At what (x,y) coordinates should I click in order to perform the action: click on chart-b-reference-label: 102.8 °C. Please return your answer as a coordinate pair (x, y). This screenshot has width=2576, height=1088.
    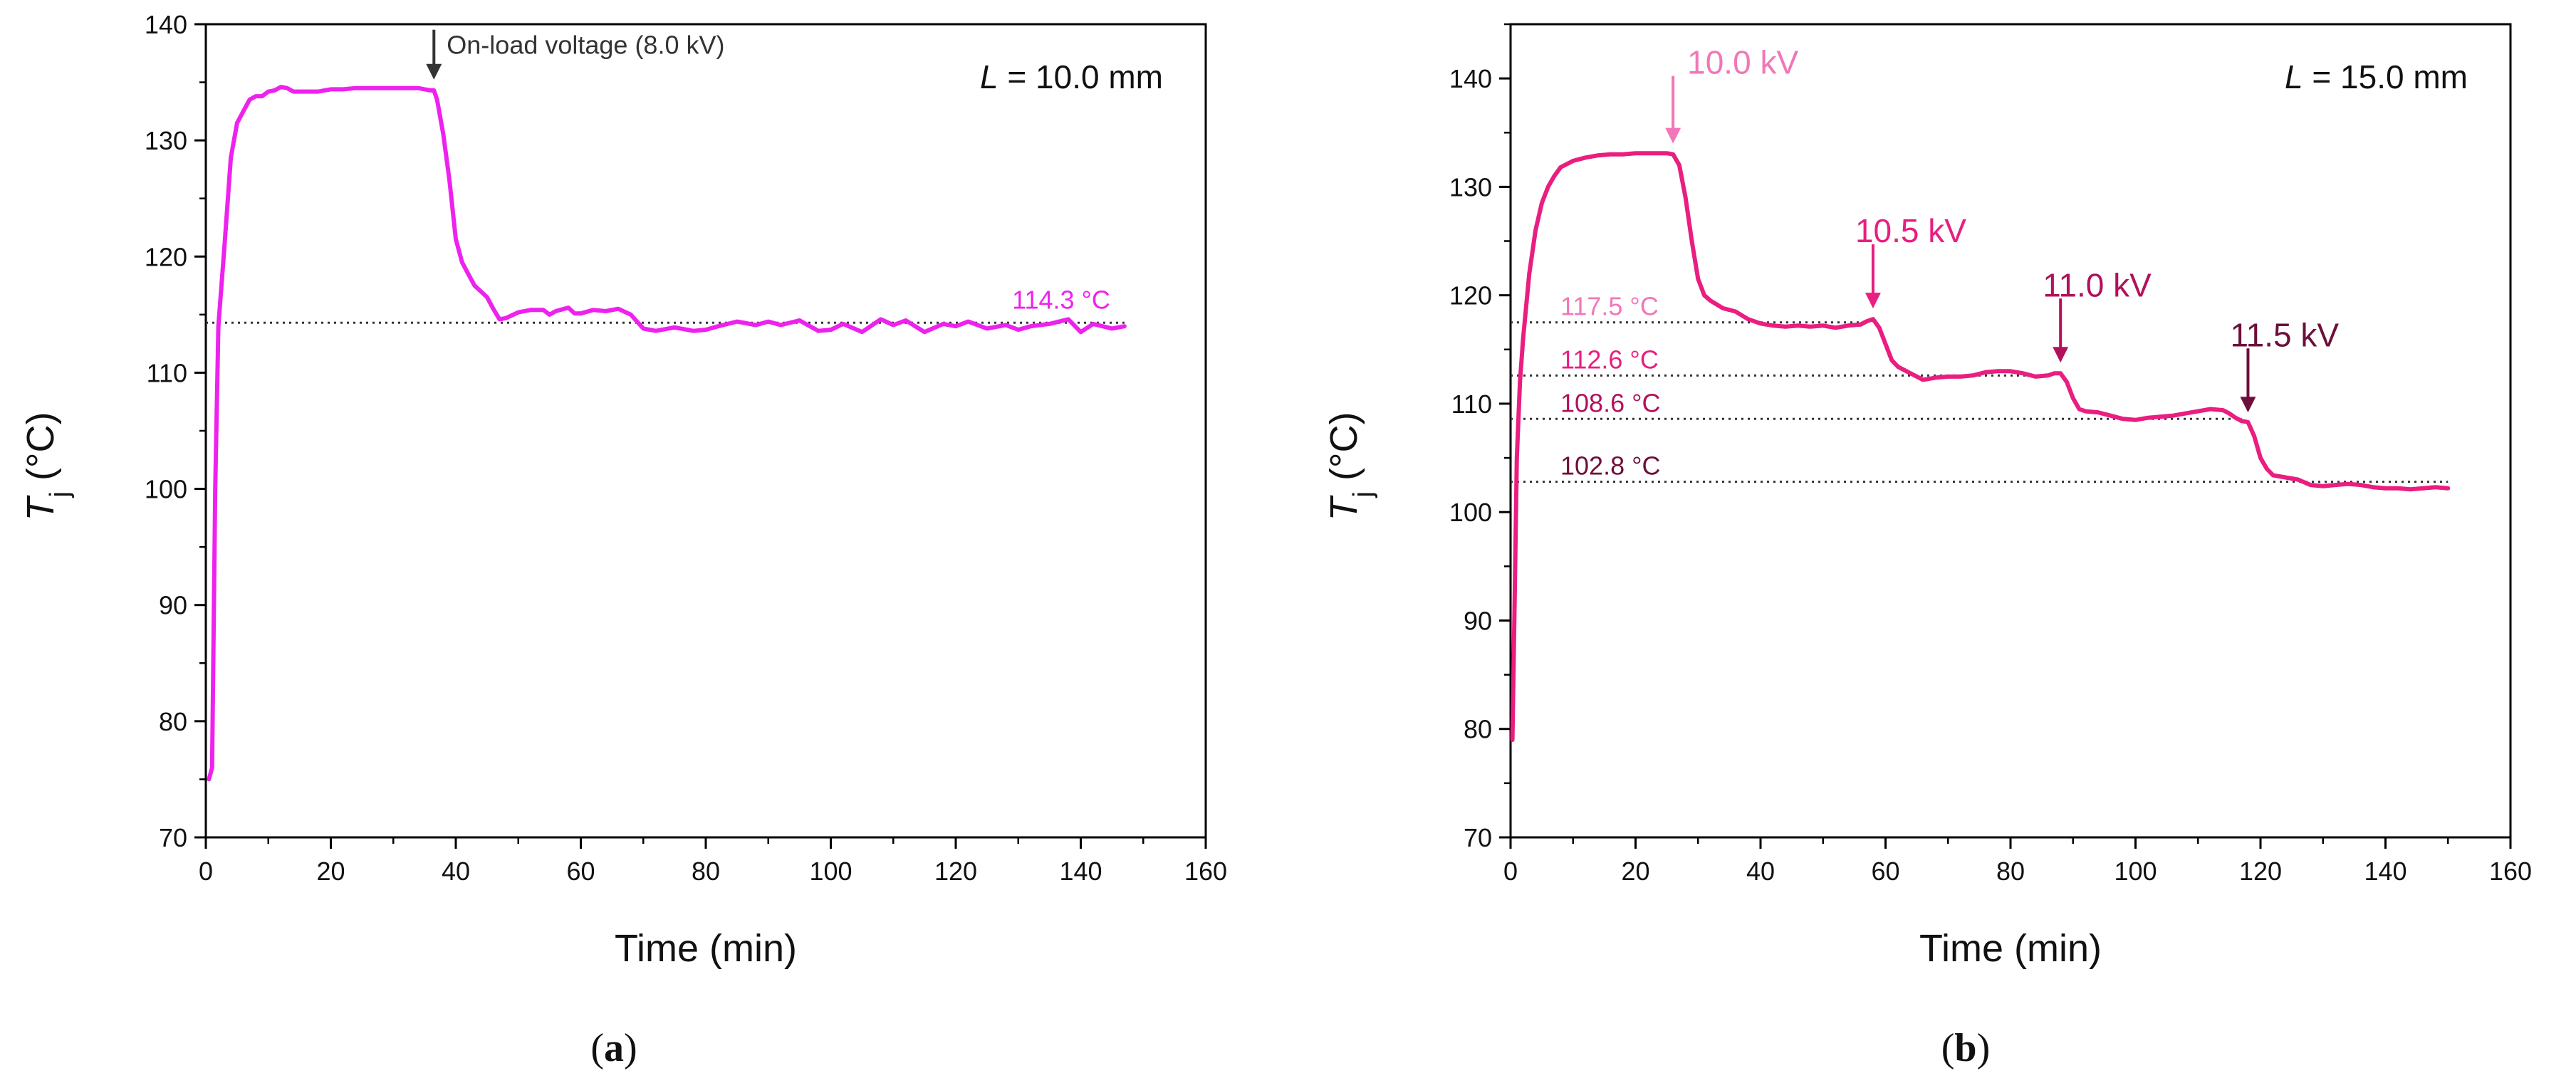
    Looking at the image, I should click on (1610, 466).